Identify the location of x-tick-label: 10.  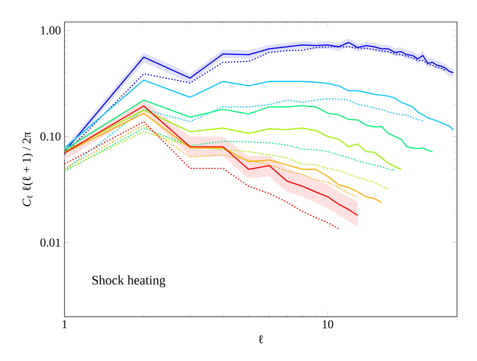
(328, 324).